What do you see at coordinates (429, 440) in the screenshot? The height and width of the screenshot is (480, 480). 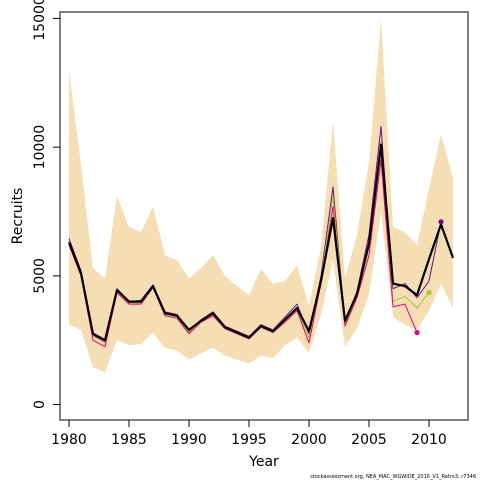 I see `x-tick-label: 2010` at bounding box center [429, 440].